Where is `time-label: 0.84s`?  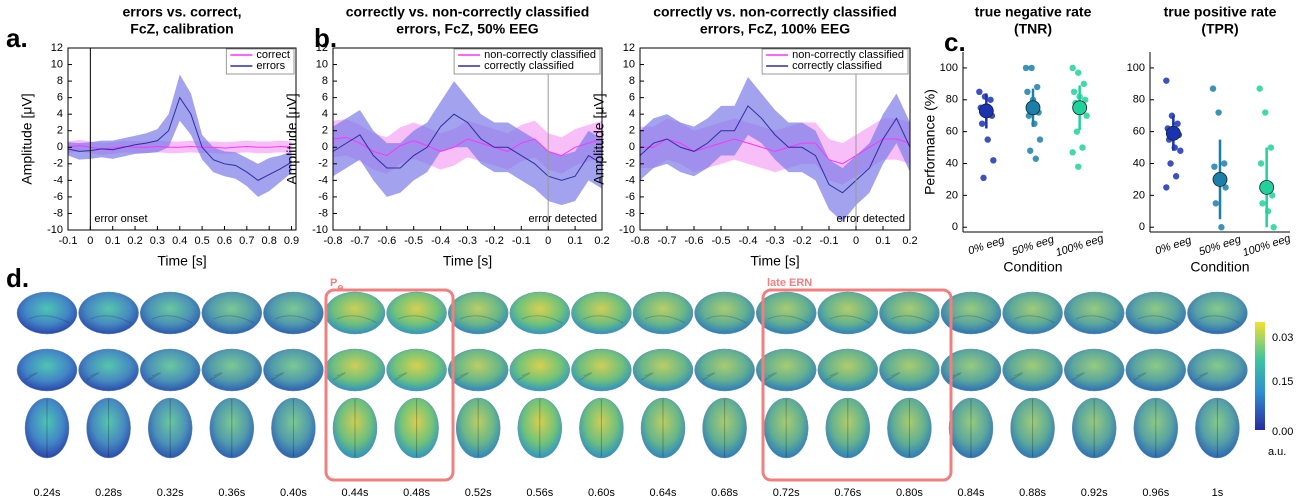 time-label: 0.84s is located at coordinates (971, 493).